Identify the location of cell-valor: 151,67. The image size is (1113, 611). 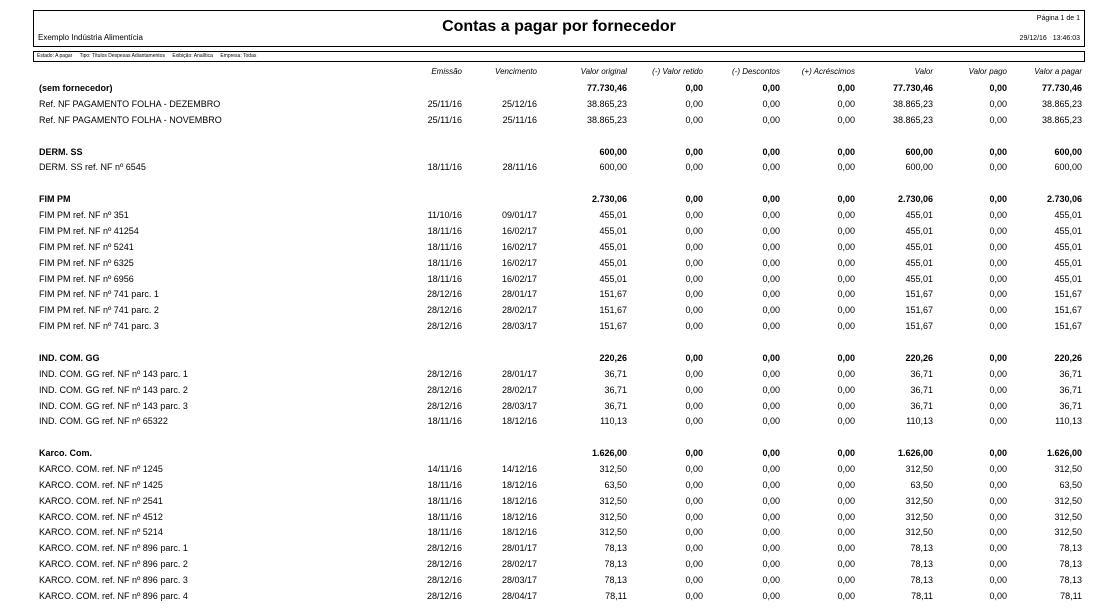
(919, 310).